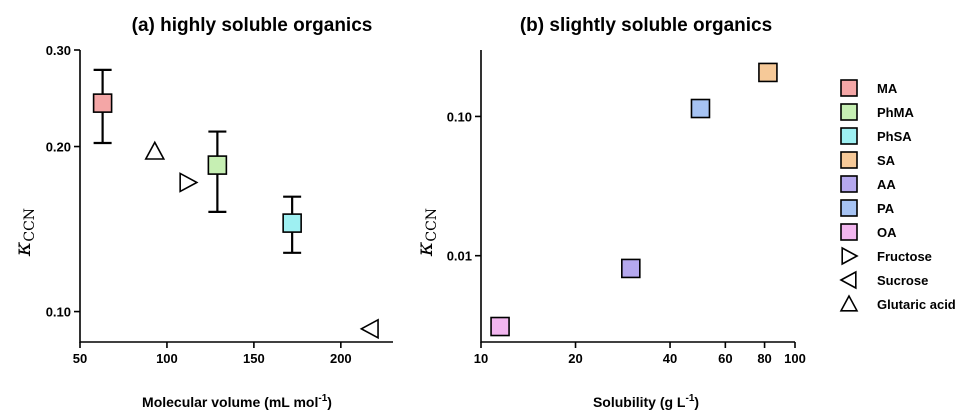 Image resolution: width=980 pixels, height=412 pixels. I want to click on panel-a-ylabel-main: κ, so click(23, 249).